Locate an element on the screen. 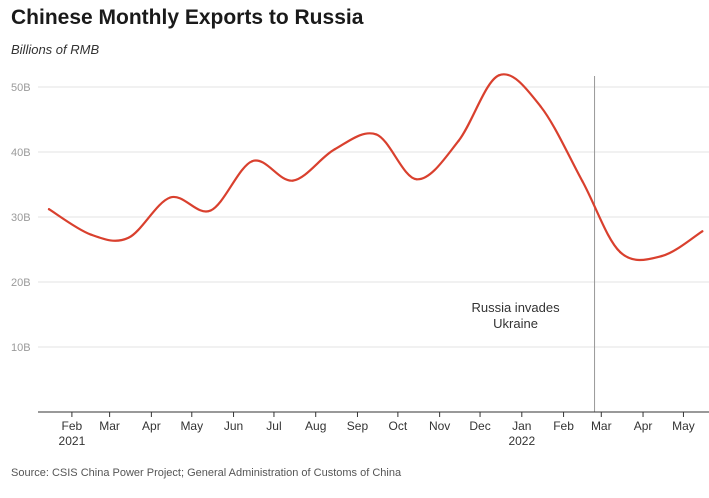 The height and width of the screenshot is (498, 709). x-tick-label: Aug is located at coordinates (315, 426).